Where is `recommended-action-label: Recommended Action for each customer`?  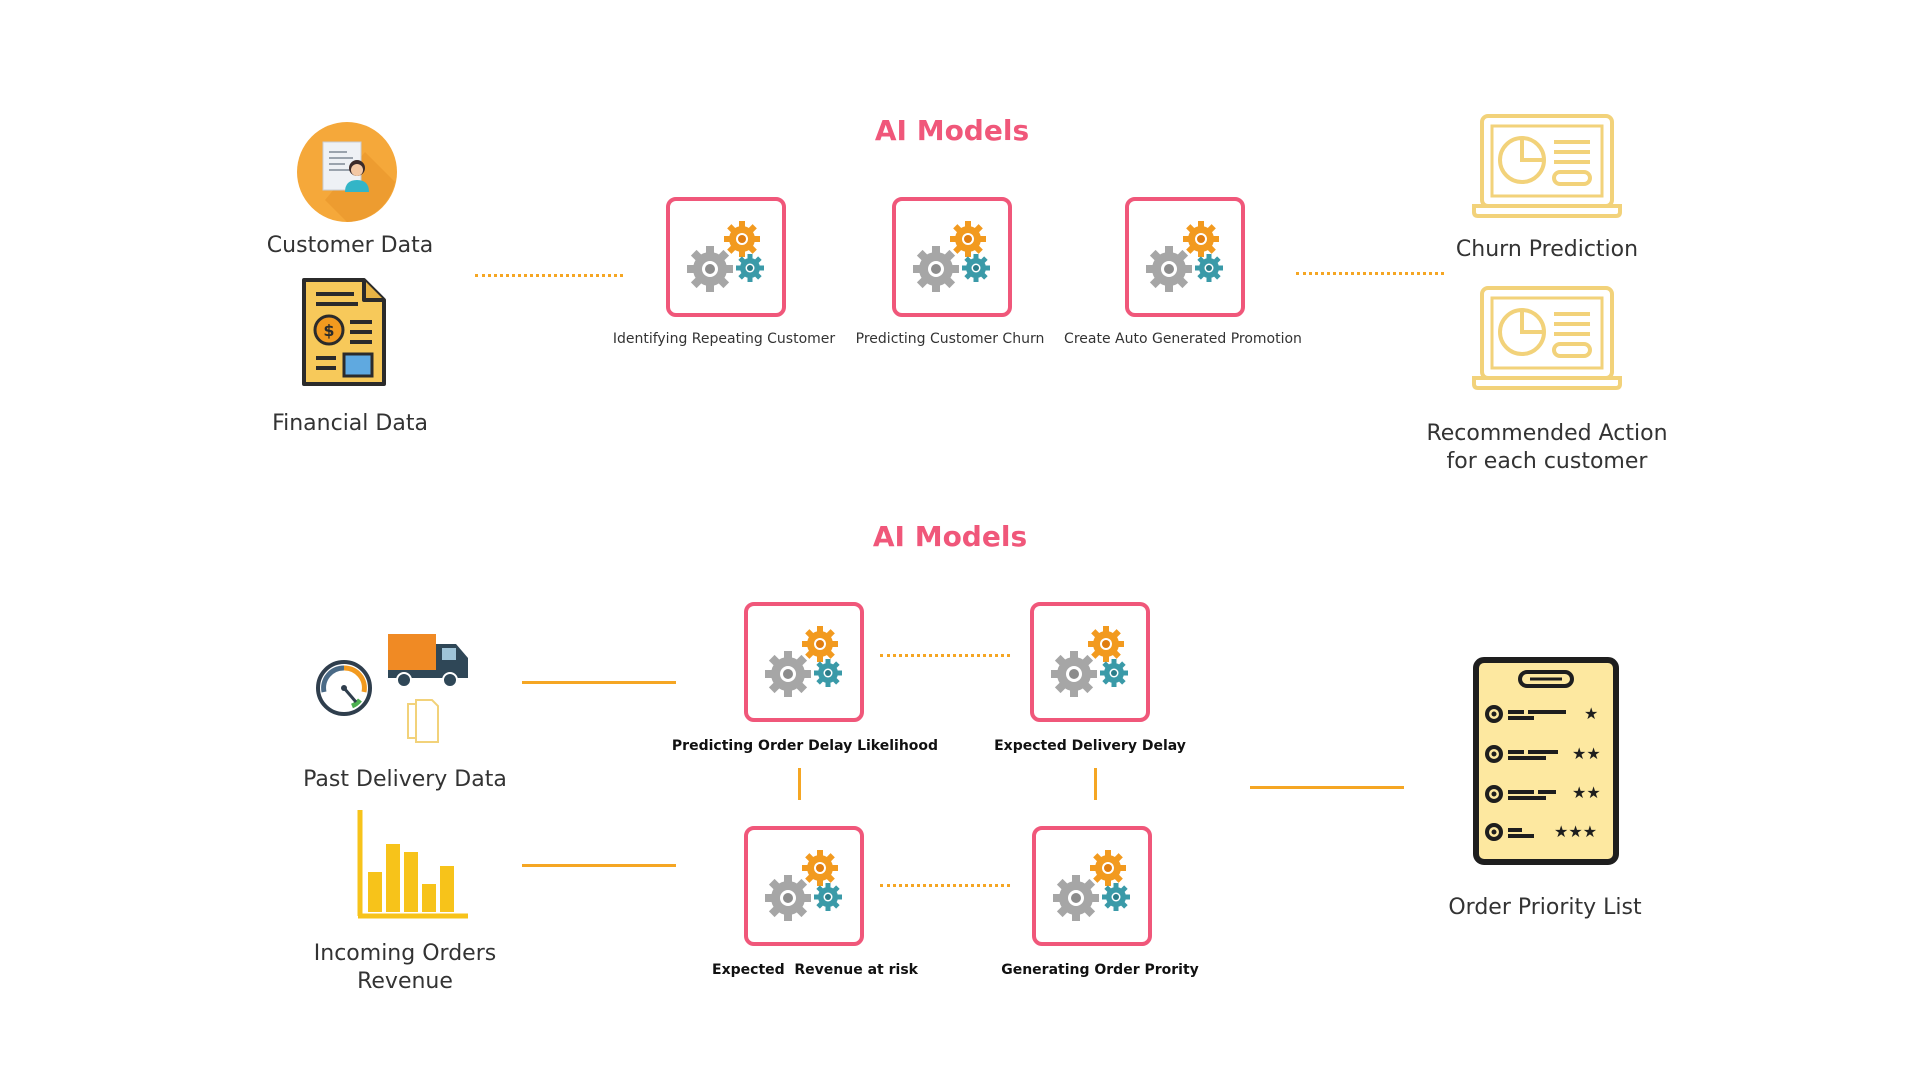 recommended-action-label: Recommended Action for each customer is located at coordinates (1547, 447).